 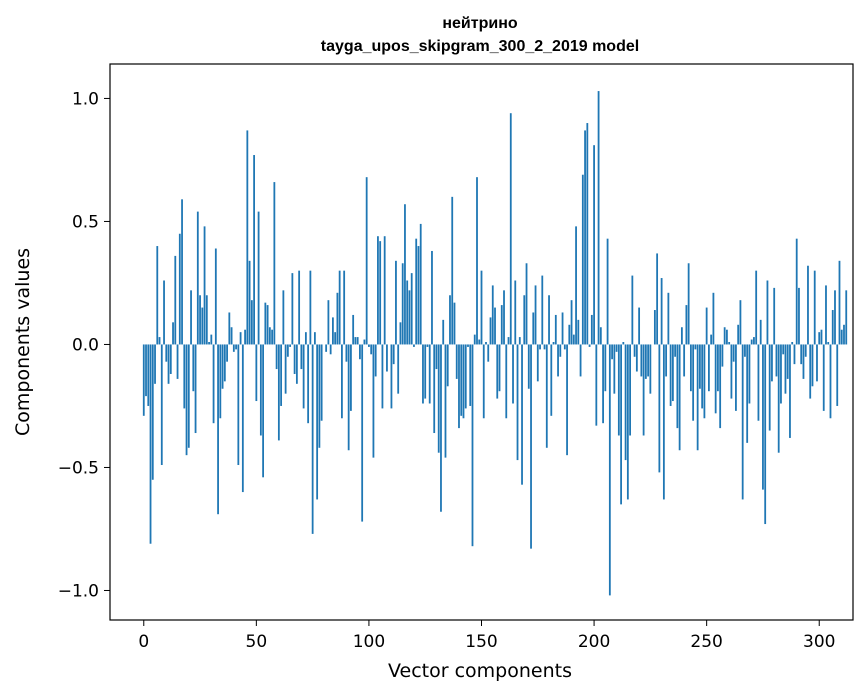 What do you see at coordinates (369, 642) in the screenshot?
I see `x-tick-label: 100` at bounding box center [369, 642].